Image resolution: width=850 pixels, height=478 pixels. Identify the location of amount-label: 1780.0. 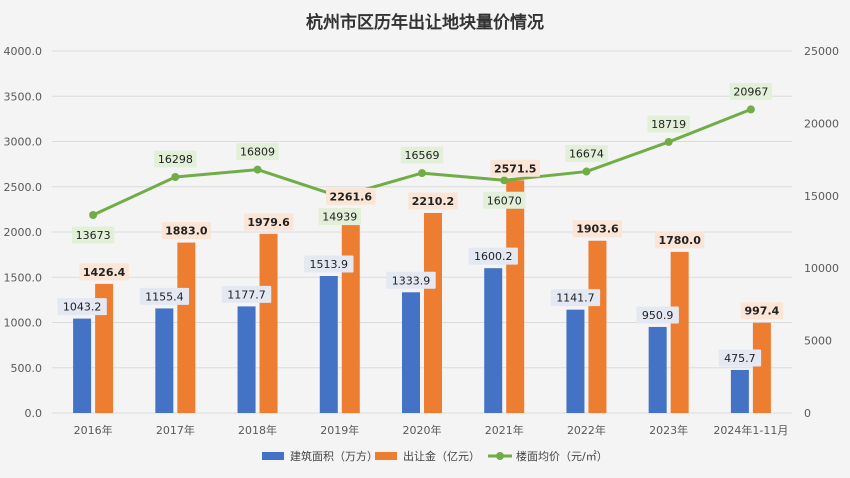
(679, 240).